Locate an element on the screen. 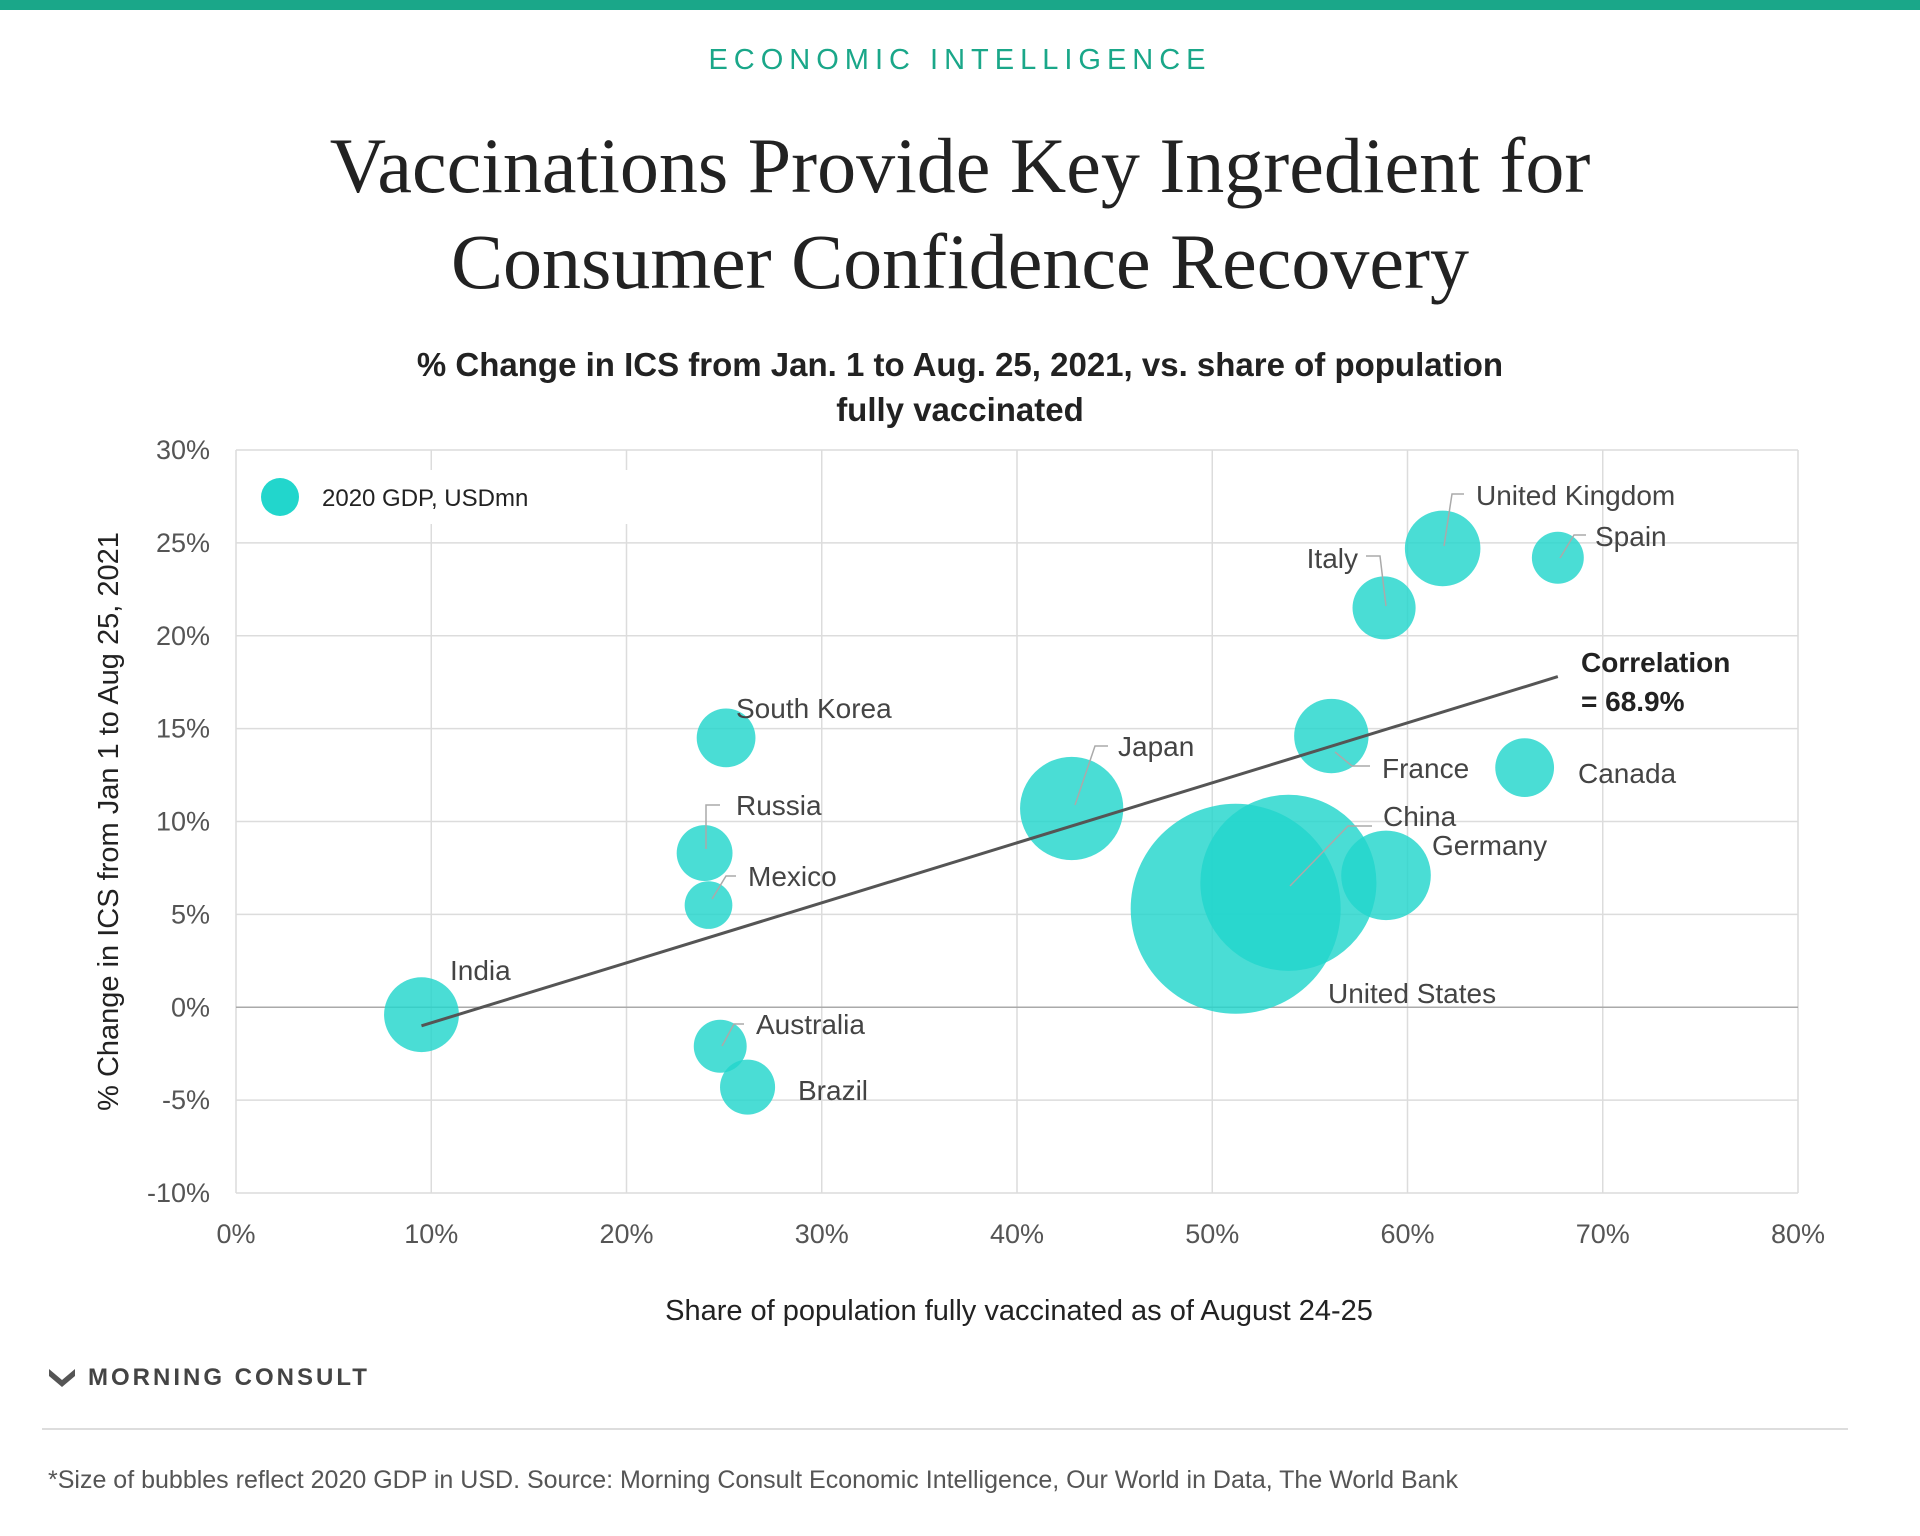  leader-line-japan is located at coordinates (1091, 775).